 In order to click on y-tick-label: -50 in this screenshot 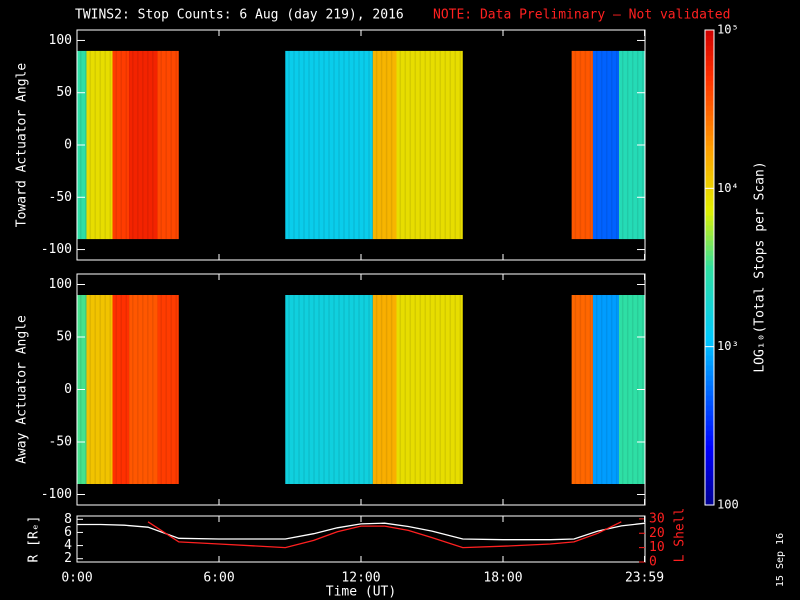, I will do `click(60, 442)`.